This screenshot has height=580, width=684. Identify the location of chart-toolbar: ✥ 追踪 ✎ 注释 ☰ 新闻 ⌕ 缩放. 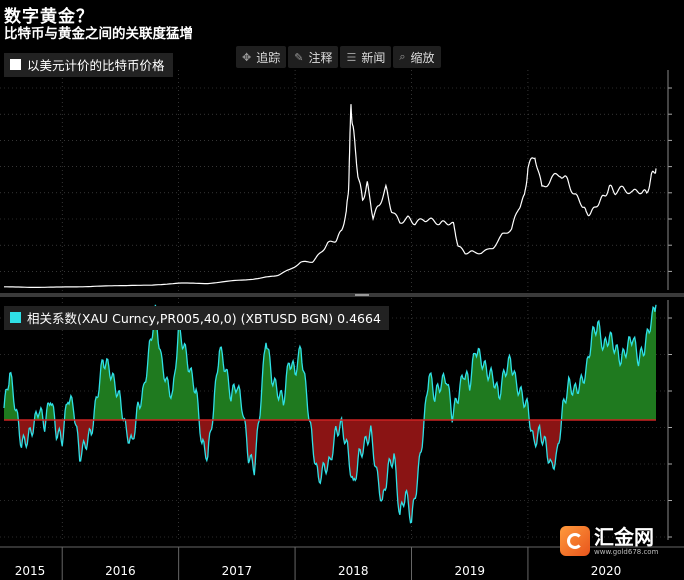
(338, 57).